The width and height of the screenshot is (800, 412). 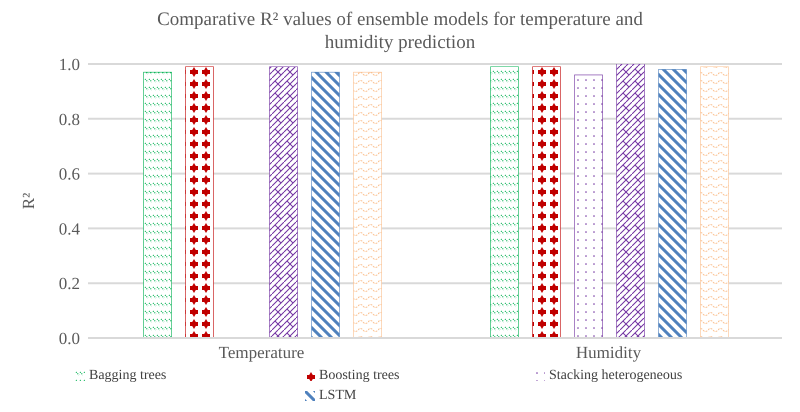 What do you see at coordinates (69, 174) in the screenshot?
I see `y-tick-label: 0.6` at bounding box center [69, 174].